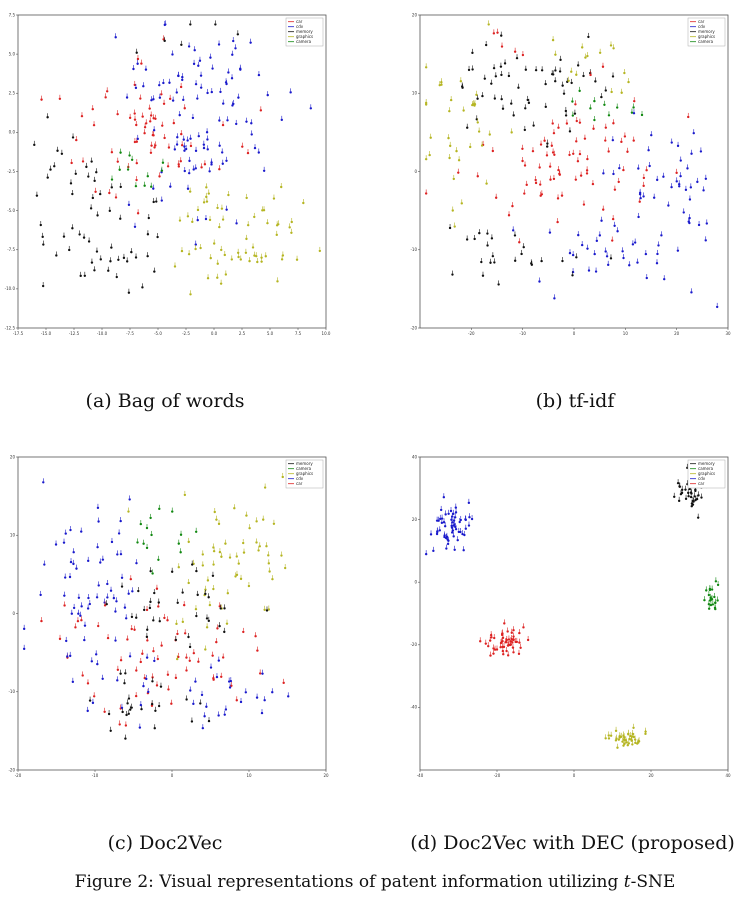 The width and height of the screenshot is (750, 908). Describe the element at coordinates (522, 333) in the screenshot. I see `x-tick-label: -10` at that location.